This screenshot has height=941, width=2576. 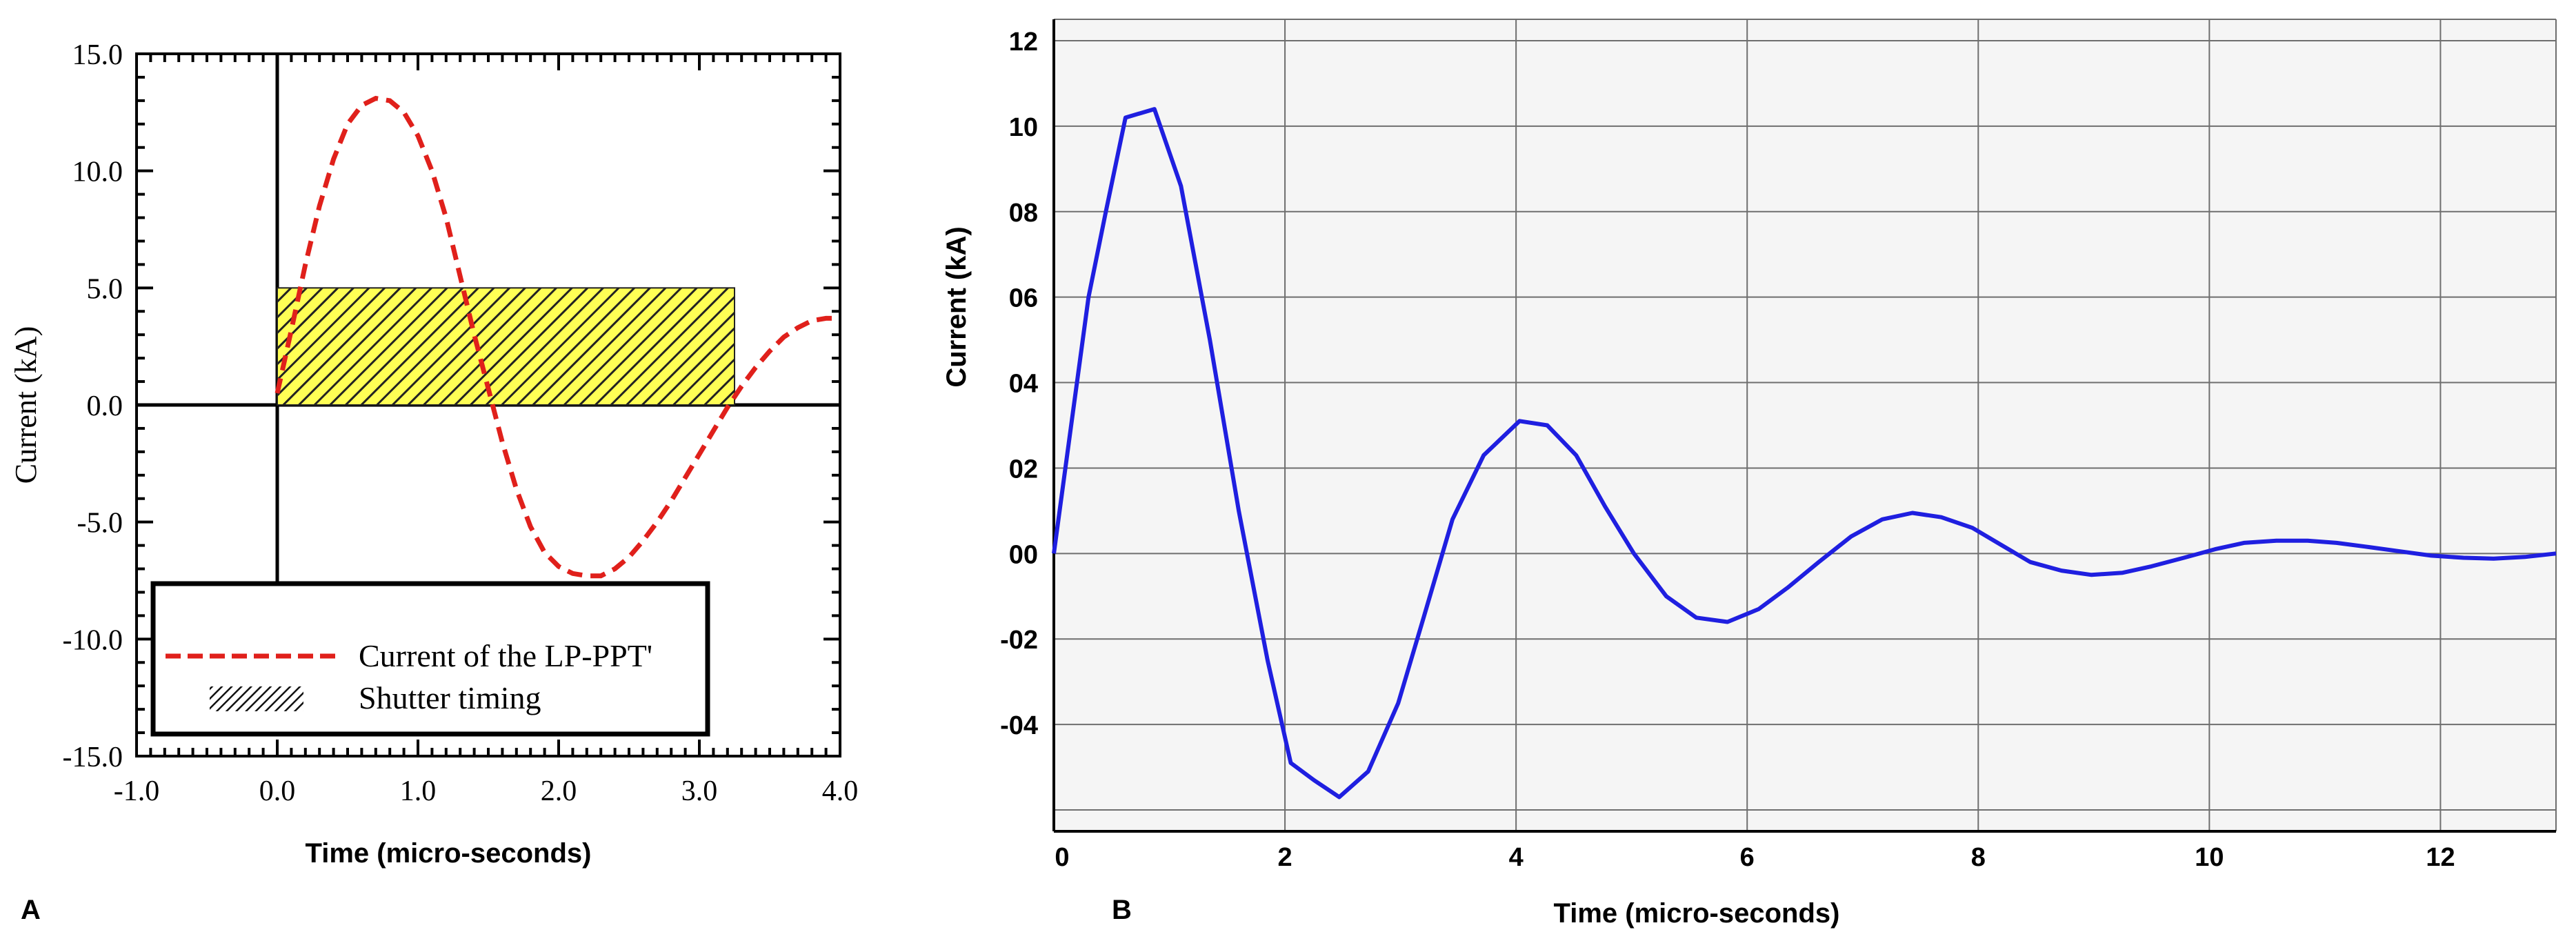 I want to click on x-tick-label: 6, so click(x=1747, y=857).